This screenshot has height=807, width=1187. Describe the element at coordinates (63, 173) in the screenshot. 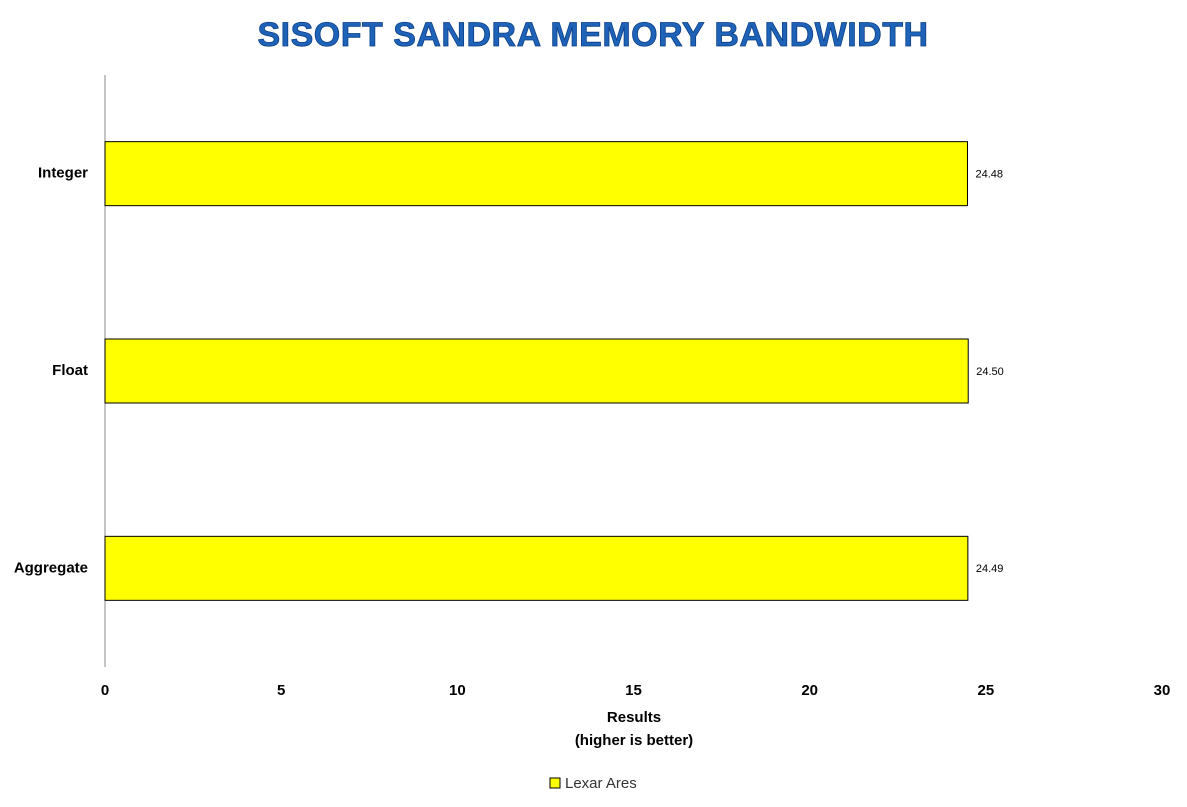

I see `y-tick-label: Integer` at that location.